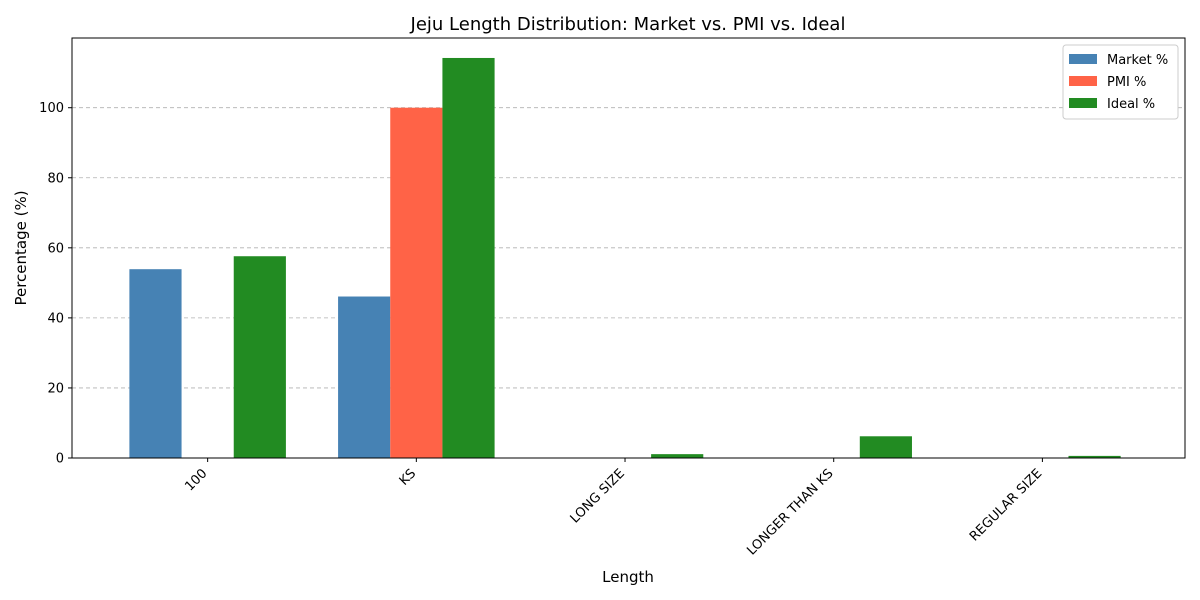  Describe the element at coordinates (55, 284) in the screenshot. I see `y-axis-ticks: 0 20 40 60 80 100` at that location.